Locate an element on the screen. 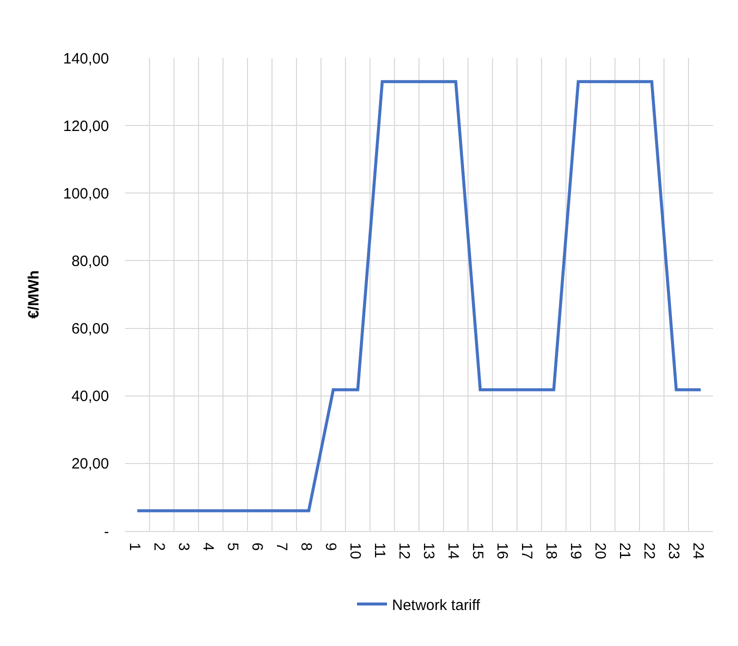 The width and height of the screenshot is (738, 646). x-tick-label: 22 is located at coordinates (649, 551).